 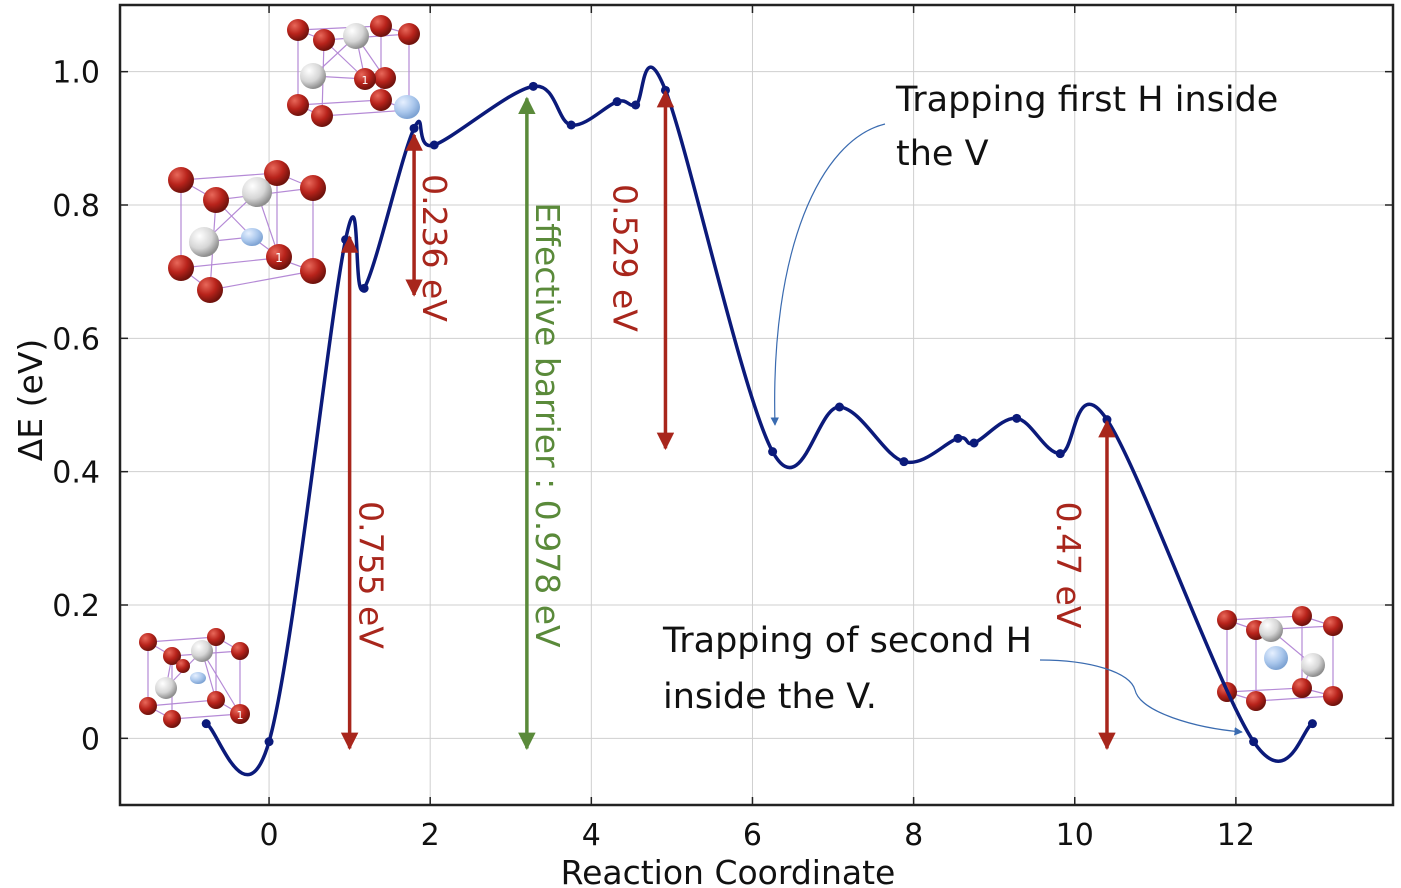 I want to click on y-tick-label: 0, so click(x=90, y=739).